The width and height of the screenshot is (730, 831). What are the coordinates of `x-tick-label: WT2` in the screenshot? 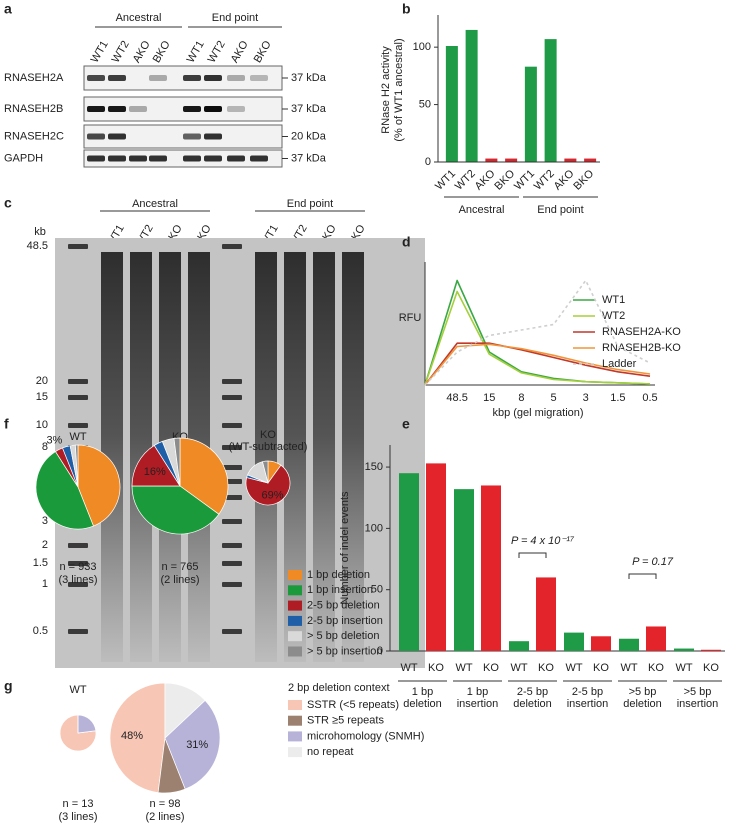 It's located at (544, 180).